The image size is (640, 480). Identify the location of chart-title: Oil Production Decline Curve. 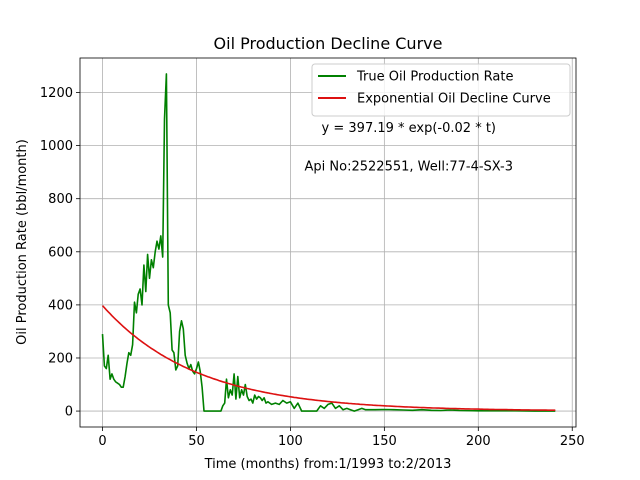
(328, 43).